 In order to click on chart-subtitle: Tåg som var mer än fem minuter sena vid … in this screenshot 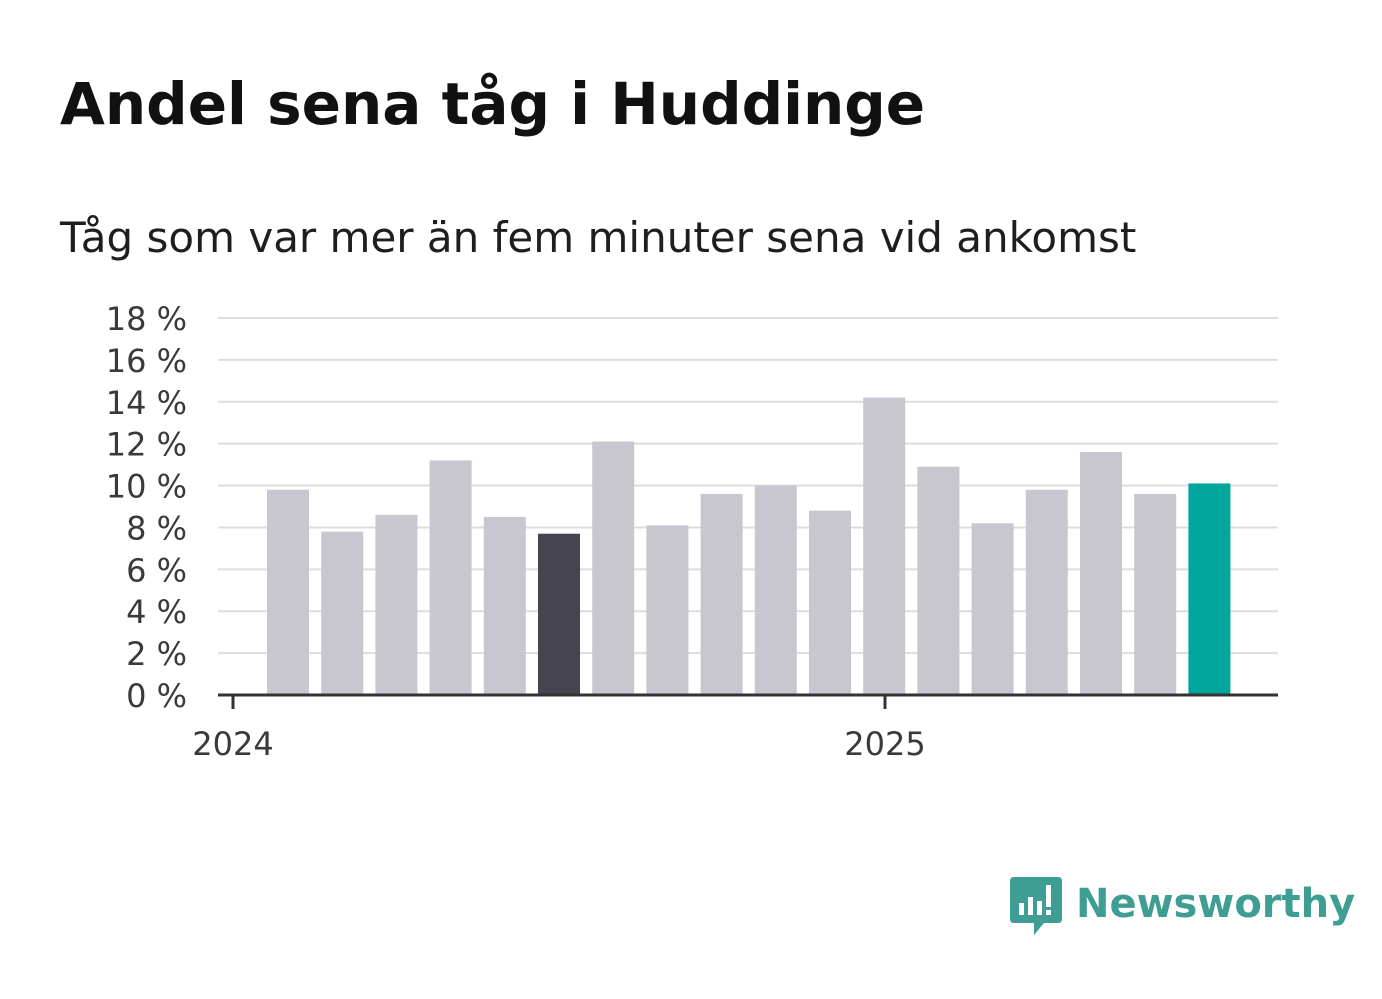, I will do `click(598, 237)`.